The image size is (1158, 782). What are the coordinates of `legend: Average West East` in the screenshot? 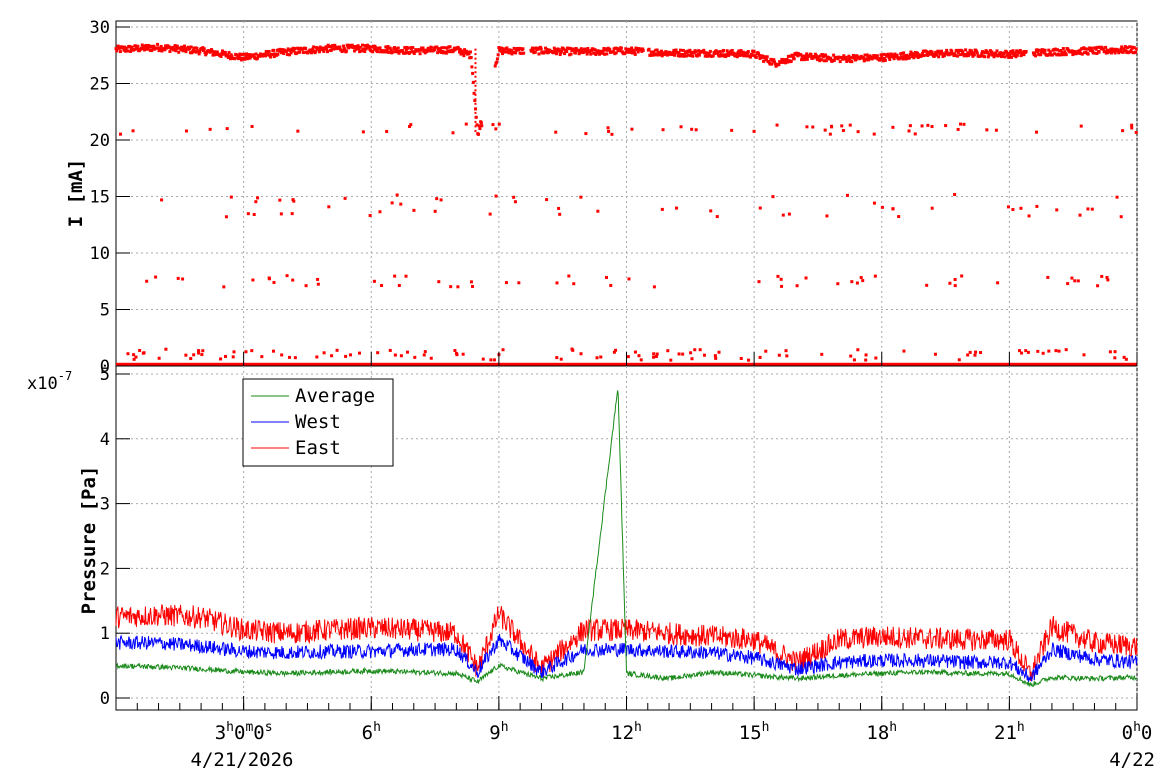 It's located at (318, 422).